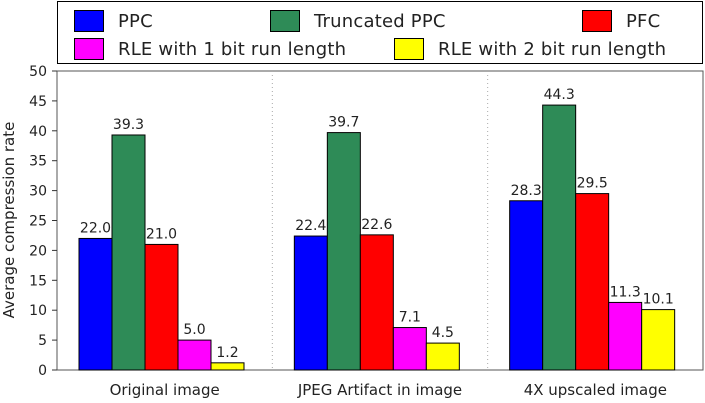  I want to click on x-category-label: 4X upscaled image, so click(595, 390).